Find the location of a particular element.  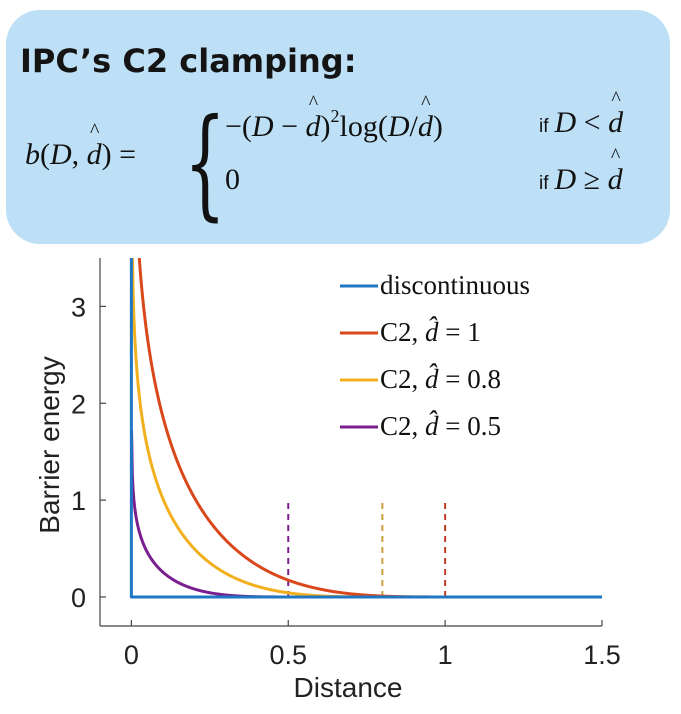

legend-entry: C2, d̂ = 0.8 is located at coordinates (440, 379).